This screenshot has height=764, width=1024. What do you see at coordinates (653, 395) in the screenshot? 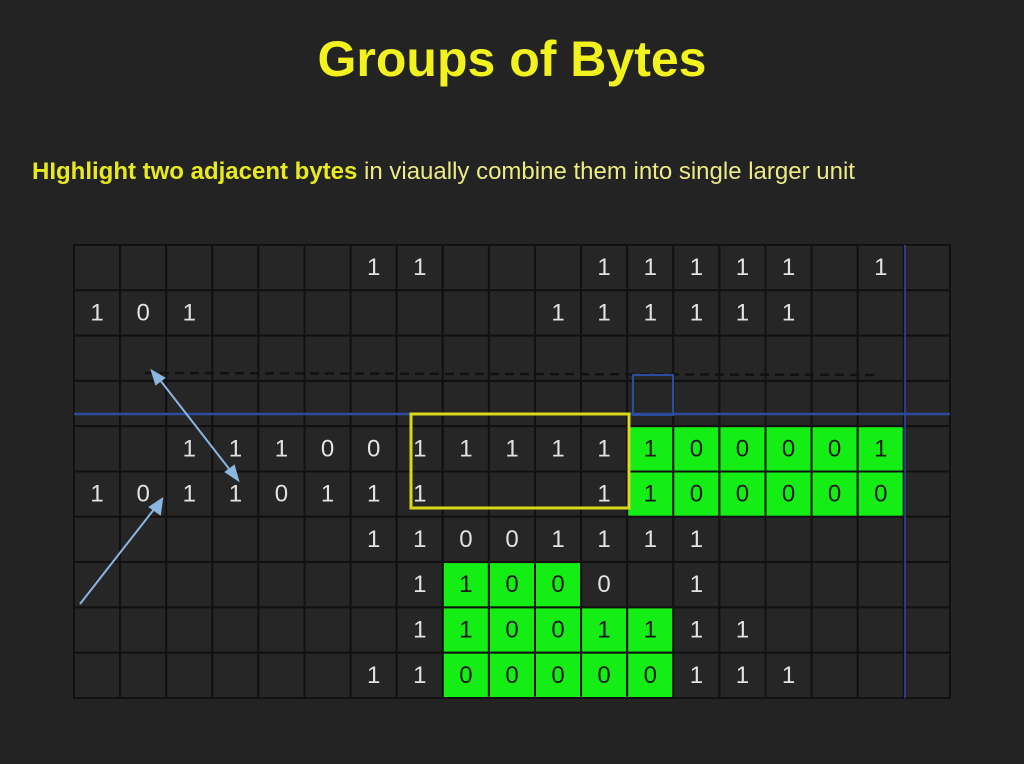
I see `focus-box` at bounding box center [653, 395].